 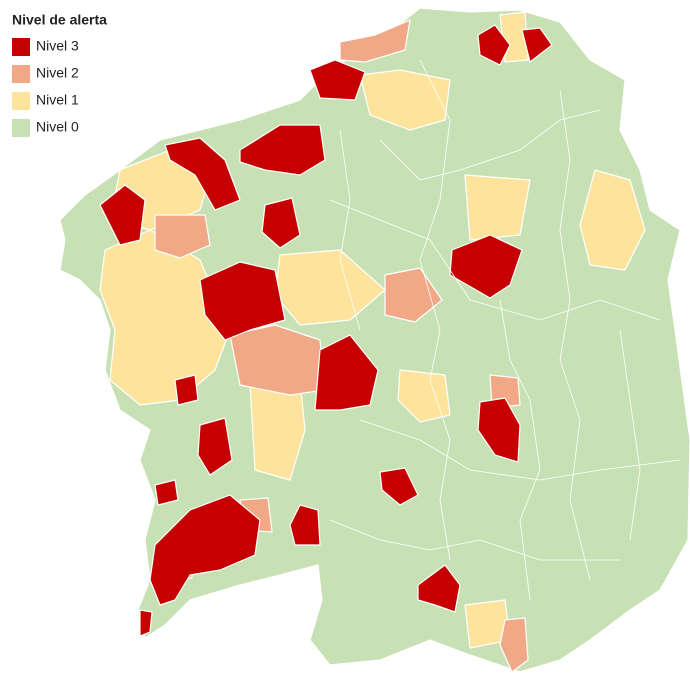 What do you see at coordinates (57, 73) in the screenshot?
I see `legend-label: Nivel 2` at bounding box center [57, 73].